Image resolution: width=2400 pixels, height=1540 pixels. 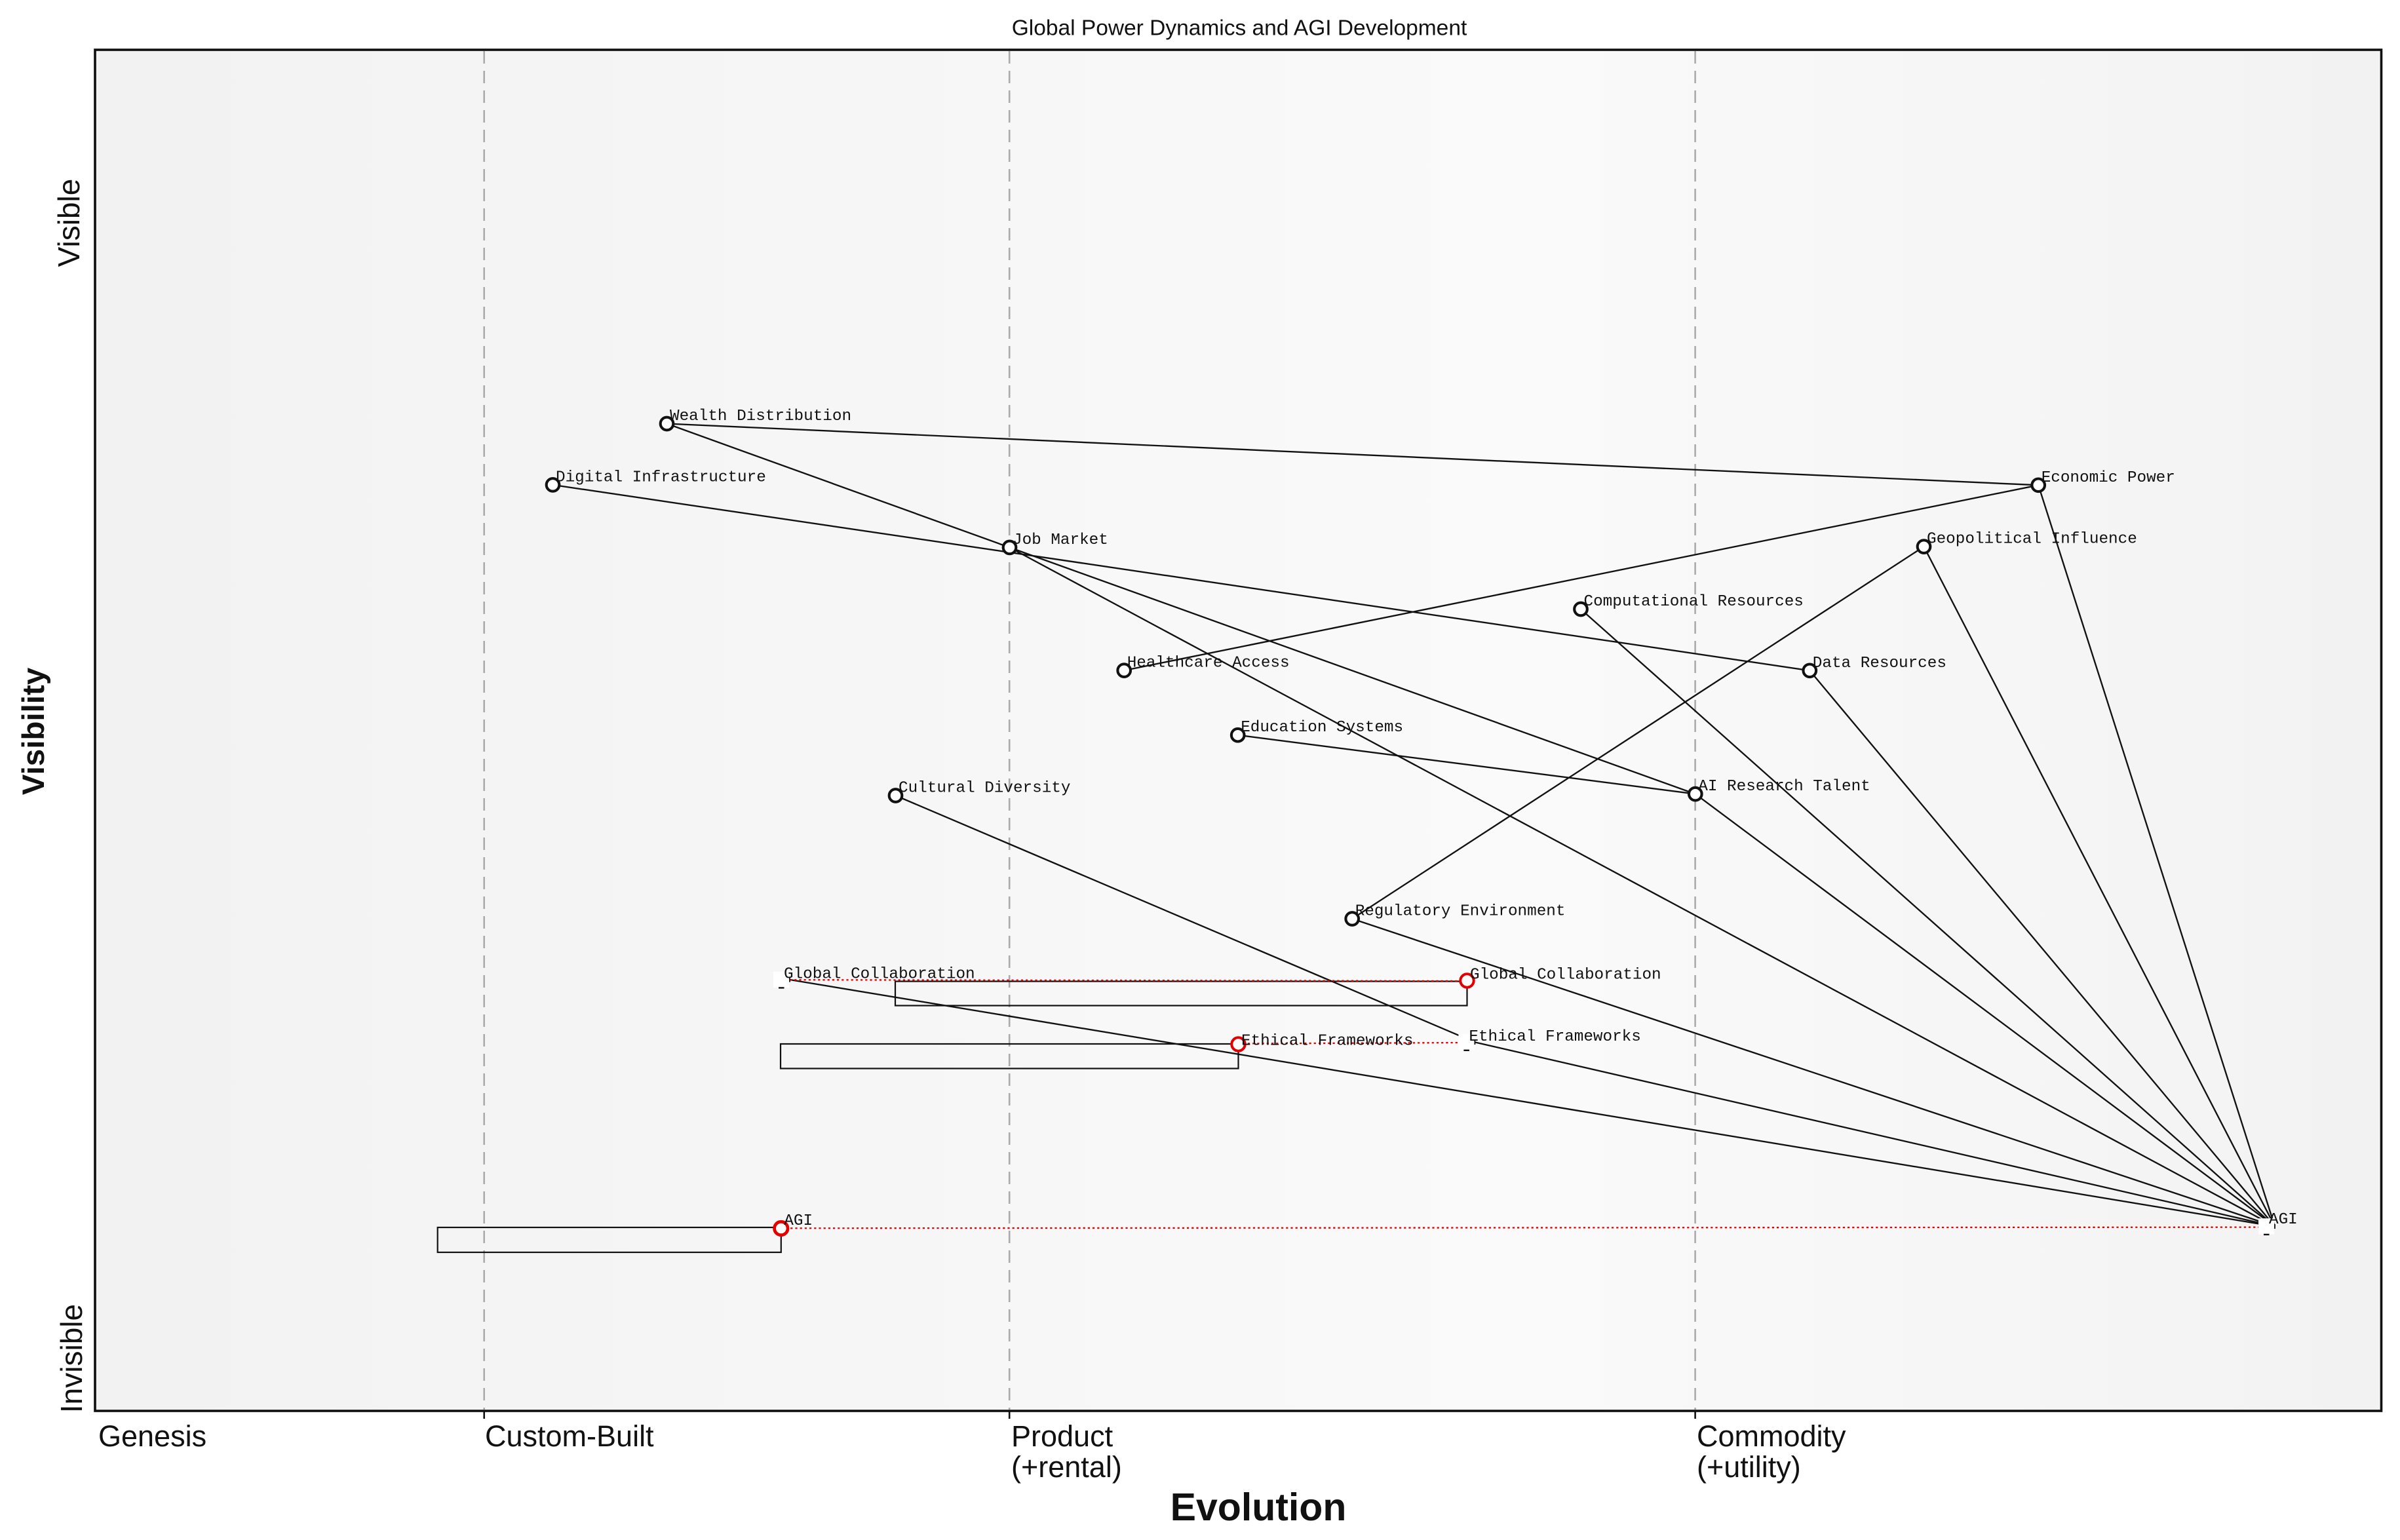 What do you see at coordinates (2032, 540) in the screenshot?
I see `svg-text: Geopolitical Influence` at bounding box center [2032, 540].